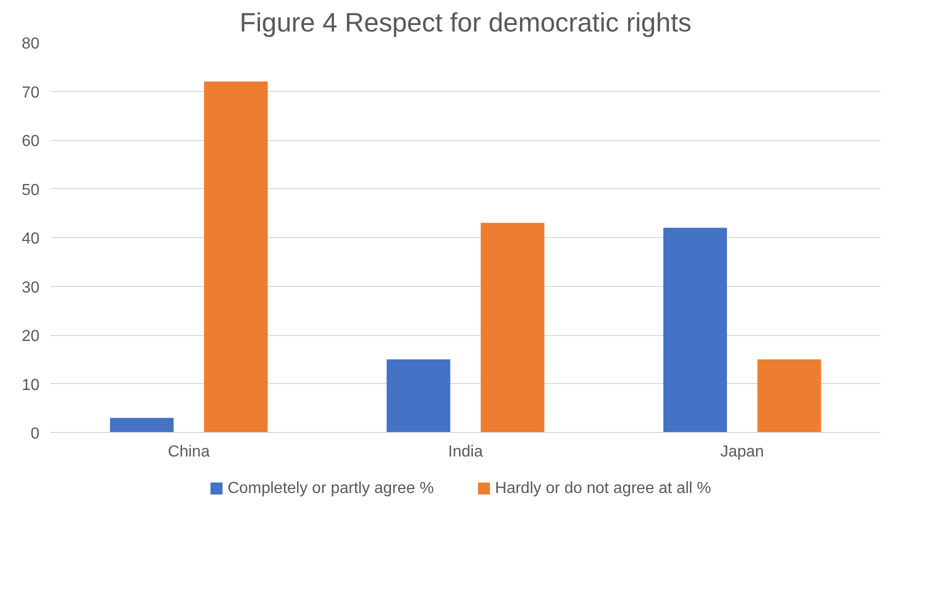  Describe the element at coordinates (466, 23) in the screenshot. I see `chart-title: Figure 4 Respect for democratic rights` at that location.